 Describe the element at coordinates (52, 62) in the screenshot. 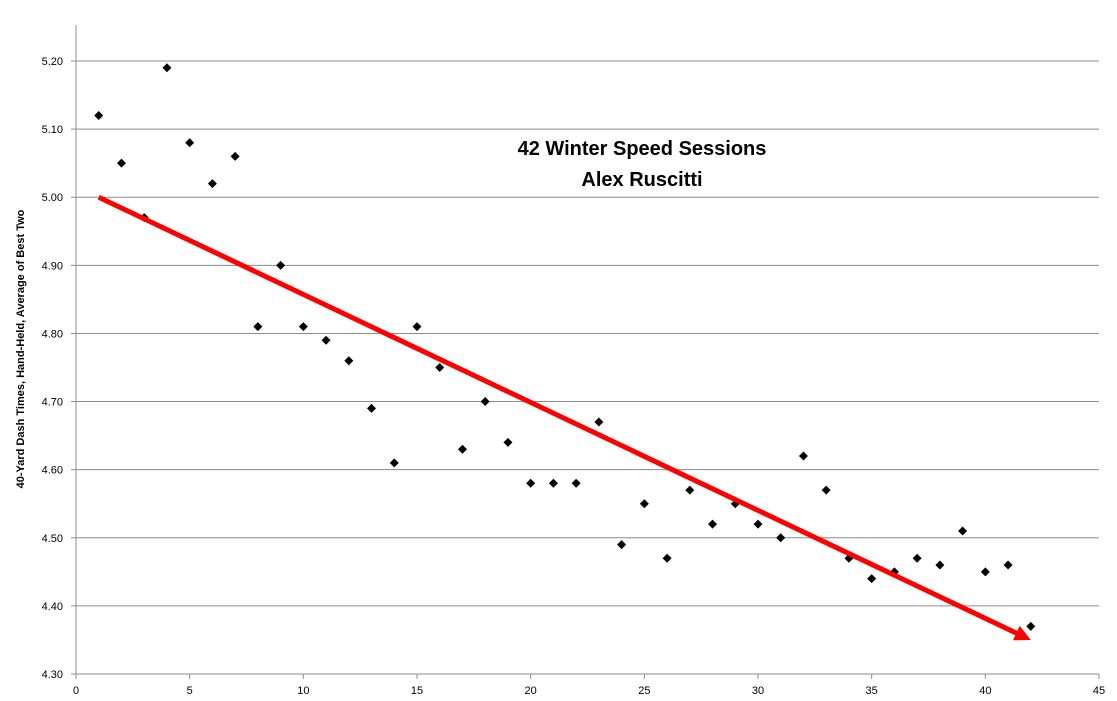

I see `y-tick-label: 5.20` at that location.